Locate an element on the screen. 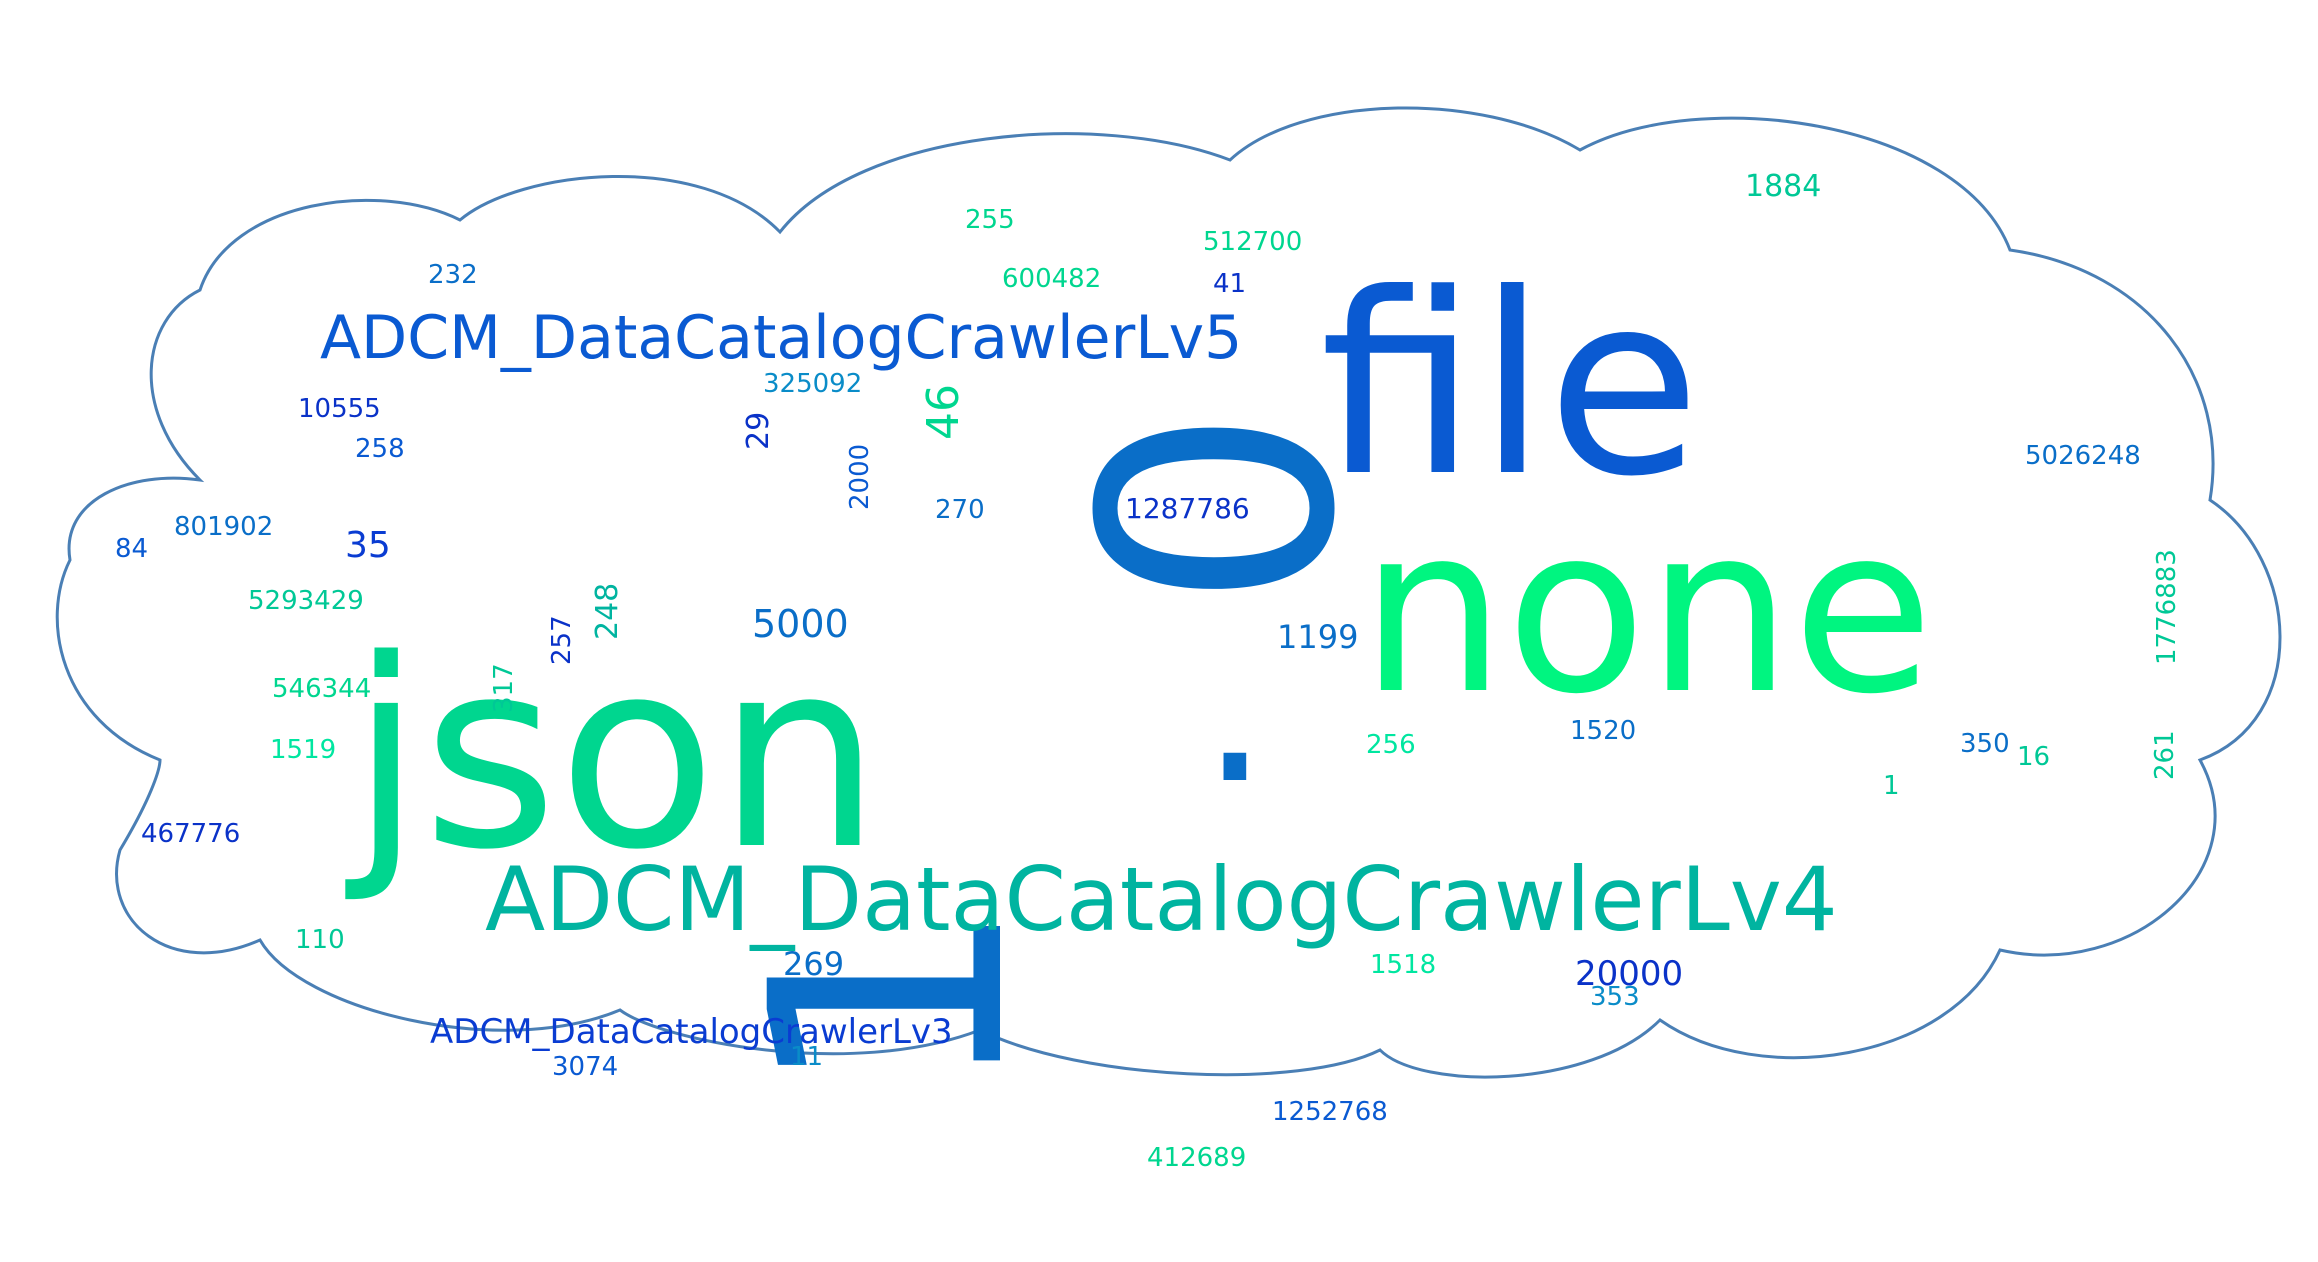 The width and height of the screenshot is (2318, 1262). cloud-word: 317 is located at coordinates (504, 688).